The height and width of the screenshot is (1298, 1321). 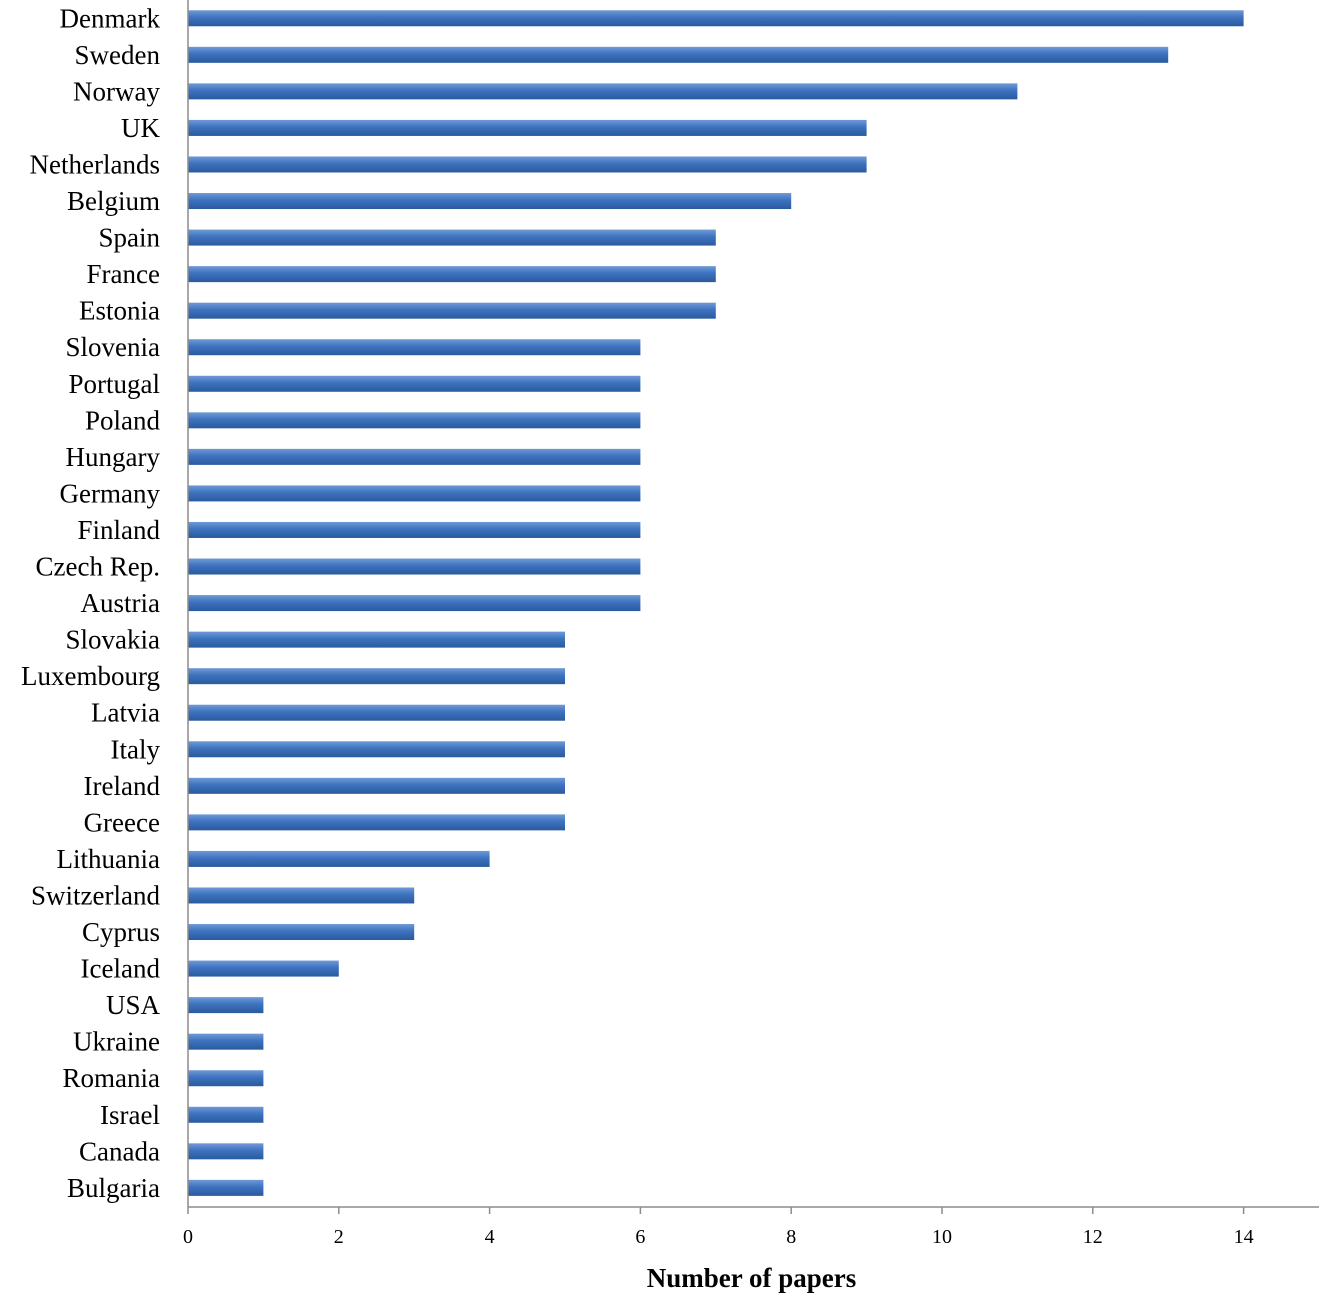 I want to click on category-label: Finland, so click(x=118, y=530).